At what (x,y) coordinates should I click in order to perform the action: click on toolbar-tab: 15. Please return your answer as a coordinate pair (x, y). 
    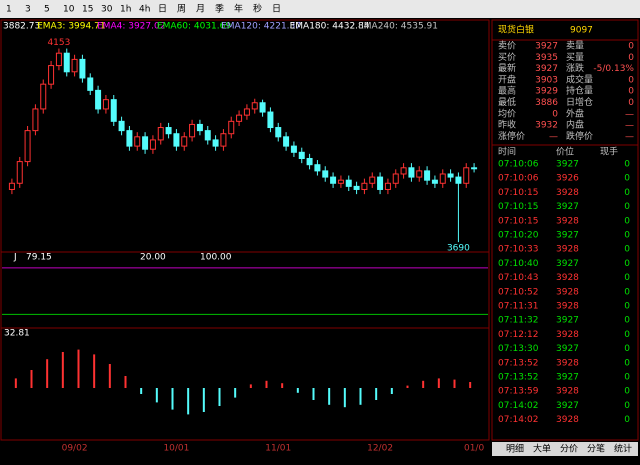
    Looking at the image, I should click on (87, 10).